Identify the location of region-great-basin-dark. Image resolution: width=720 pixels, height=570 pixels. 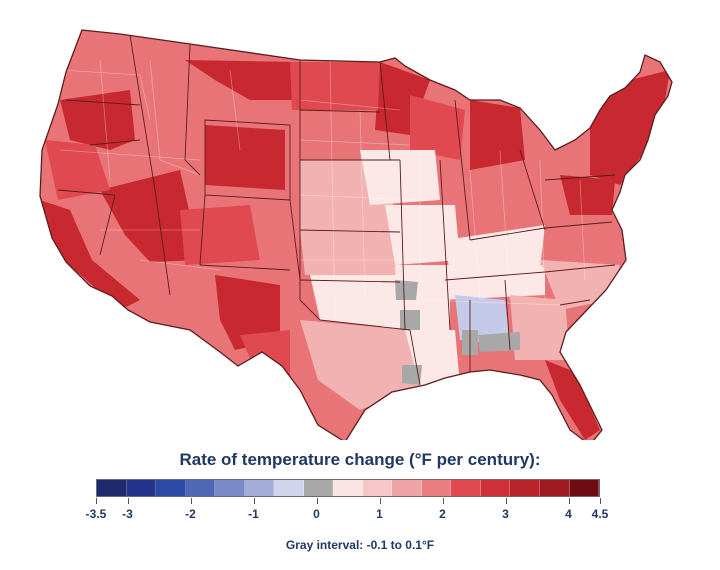
(150, 216).